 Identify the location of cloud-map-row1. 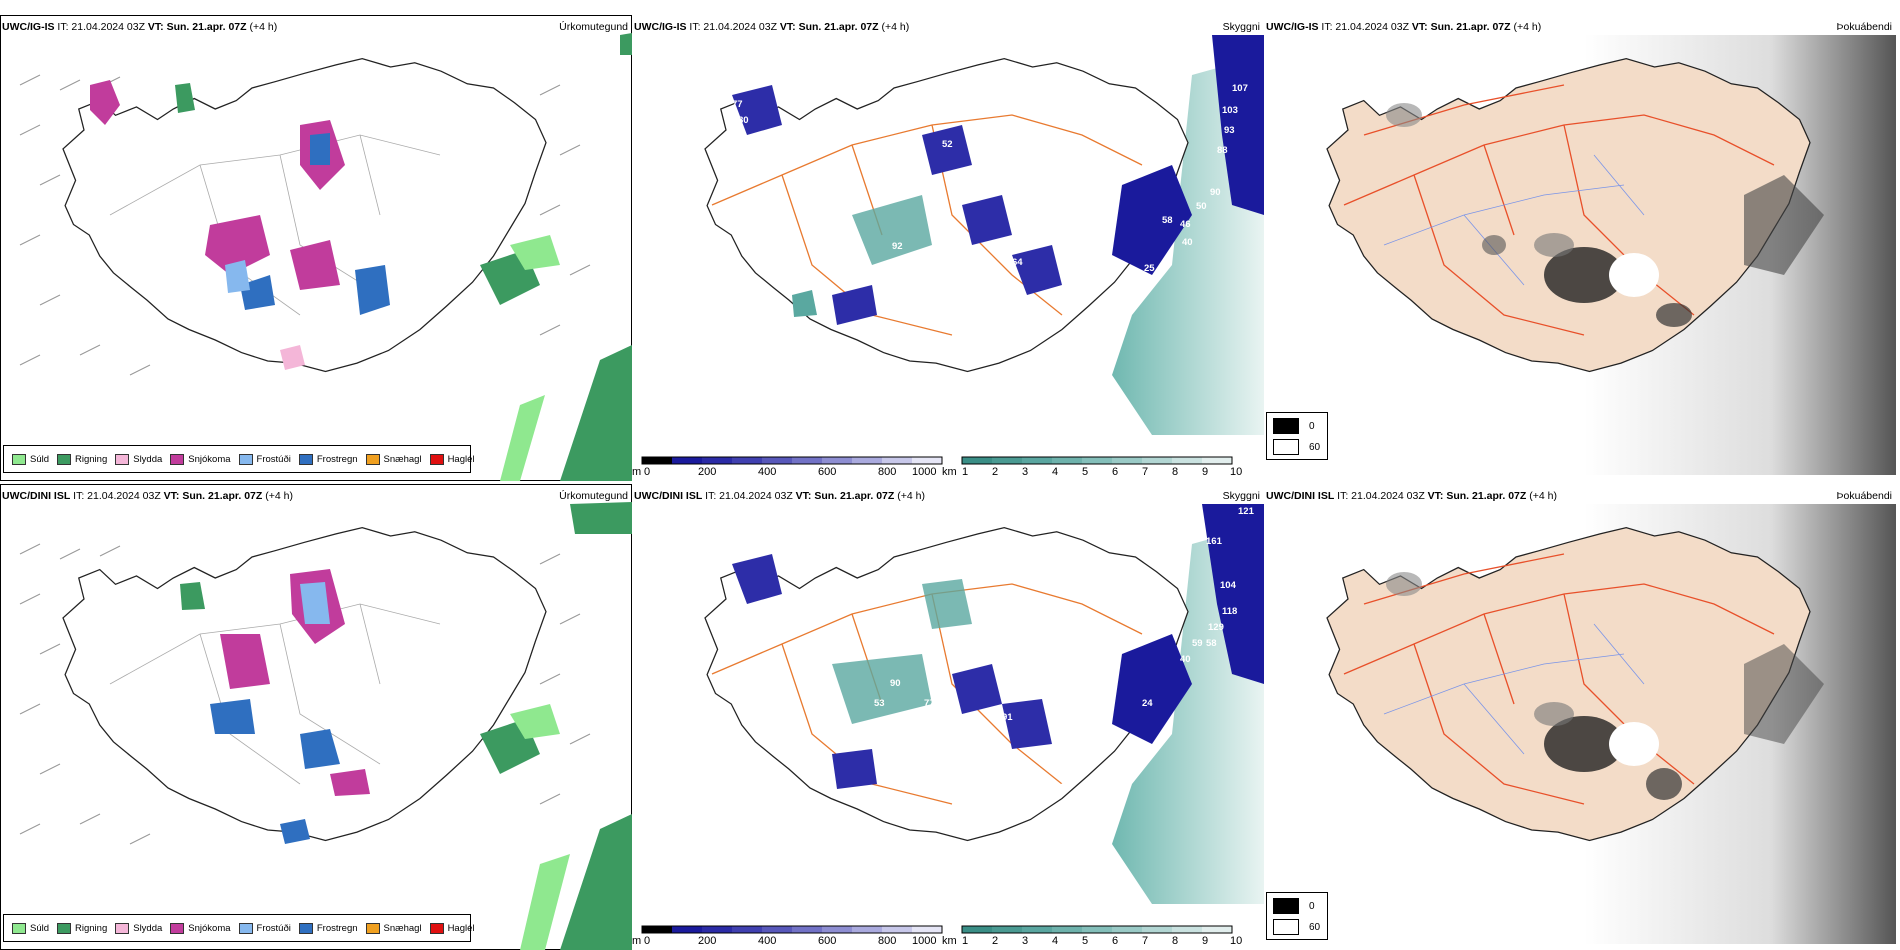
(984, 235).